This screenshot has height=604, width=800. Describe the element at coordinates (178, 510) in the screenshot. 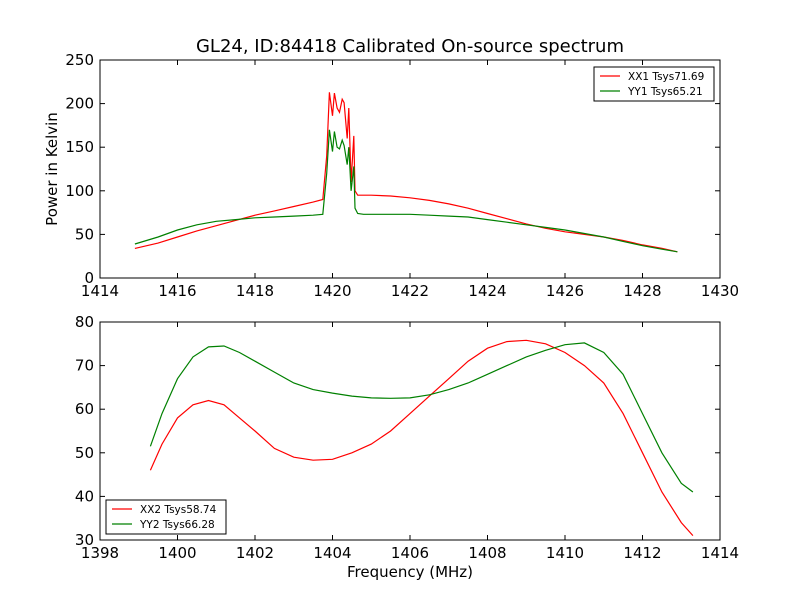

I see `legend-entry: XX2 Tsys58.74` at that location.